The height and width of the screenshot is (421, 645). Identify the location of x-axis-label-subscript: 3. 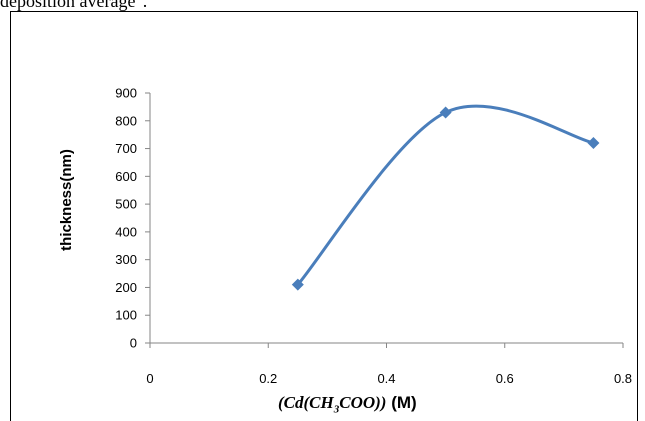
(336, 409).